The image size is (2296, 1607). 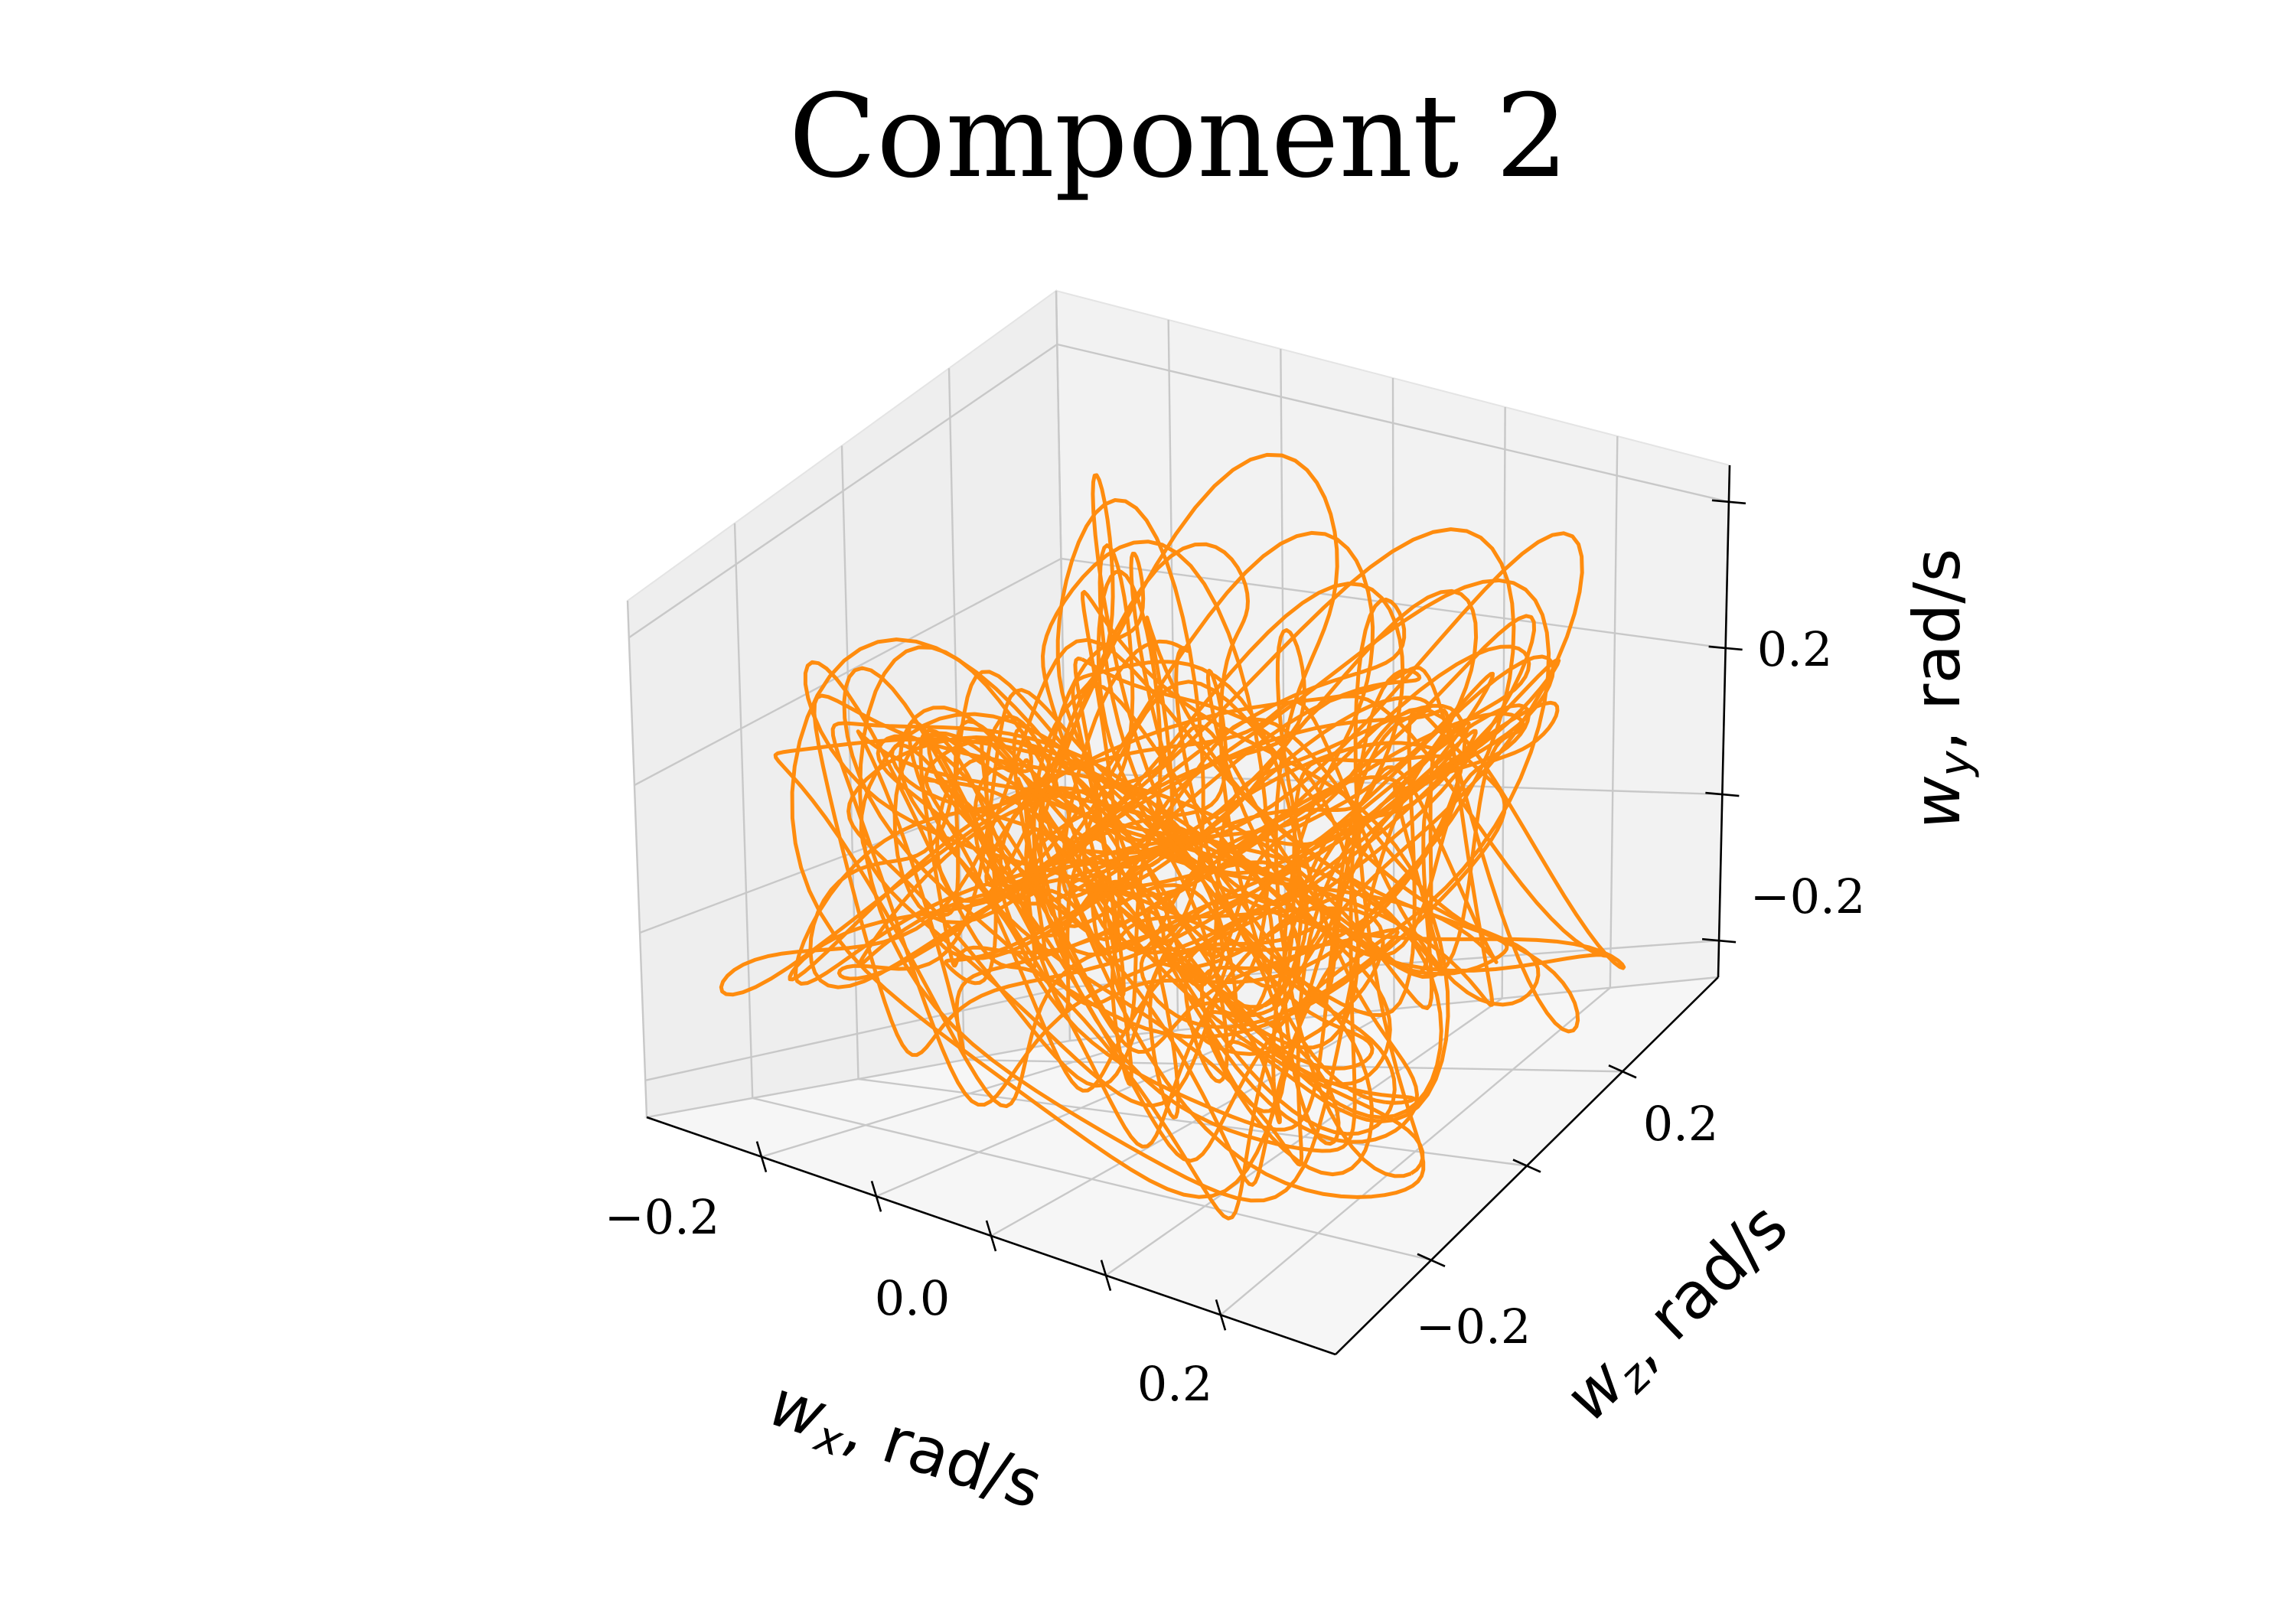 I want to click on y-tick-label-0: −0.2, so click(x=1808, y=896).